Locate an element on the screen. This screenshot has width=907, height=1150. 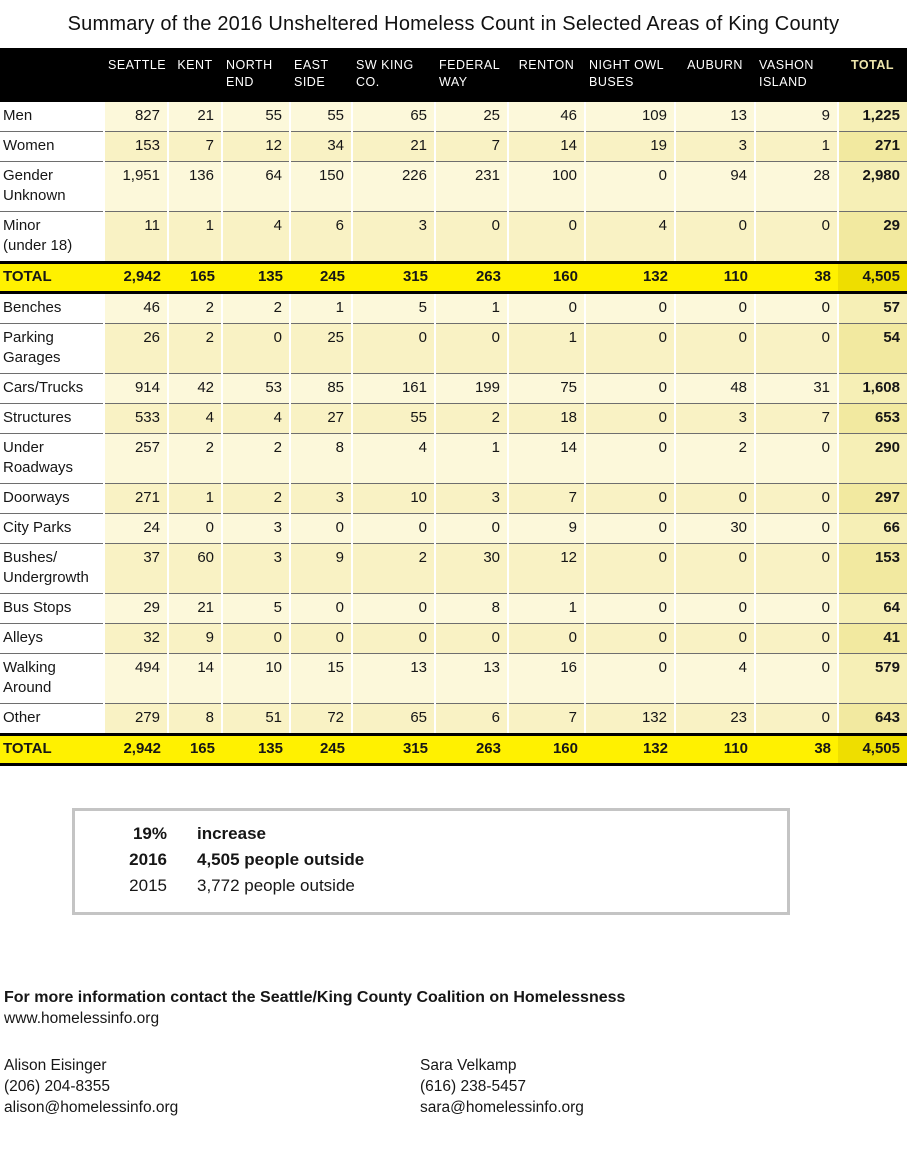
row-total-cell: 579 is located at coordinates (872, 678).